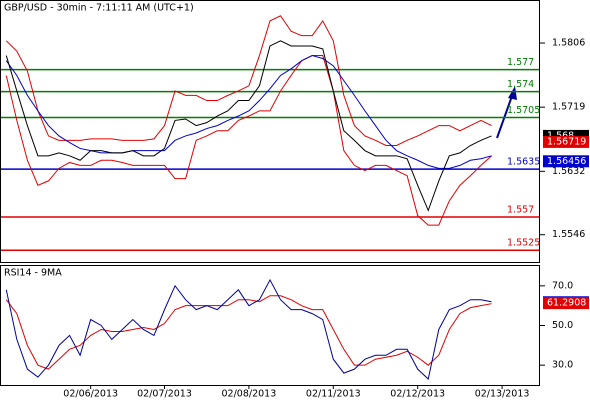 This screenshot has height=404, width=590. What do you see at coordinates (520, 62) in the screenshot?
I see `level-label: 1.577` at bounding box center [520, 62].